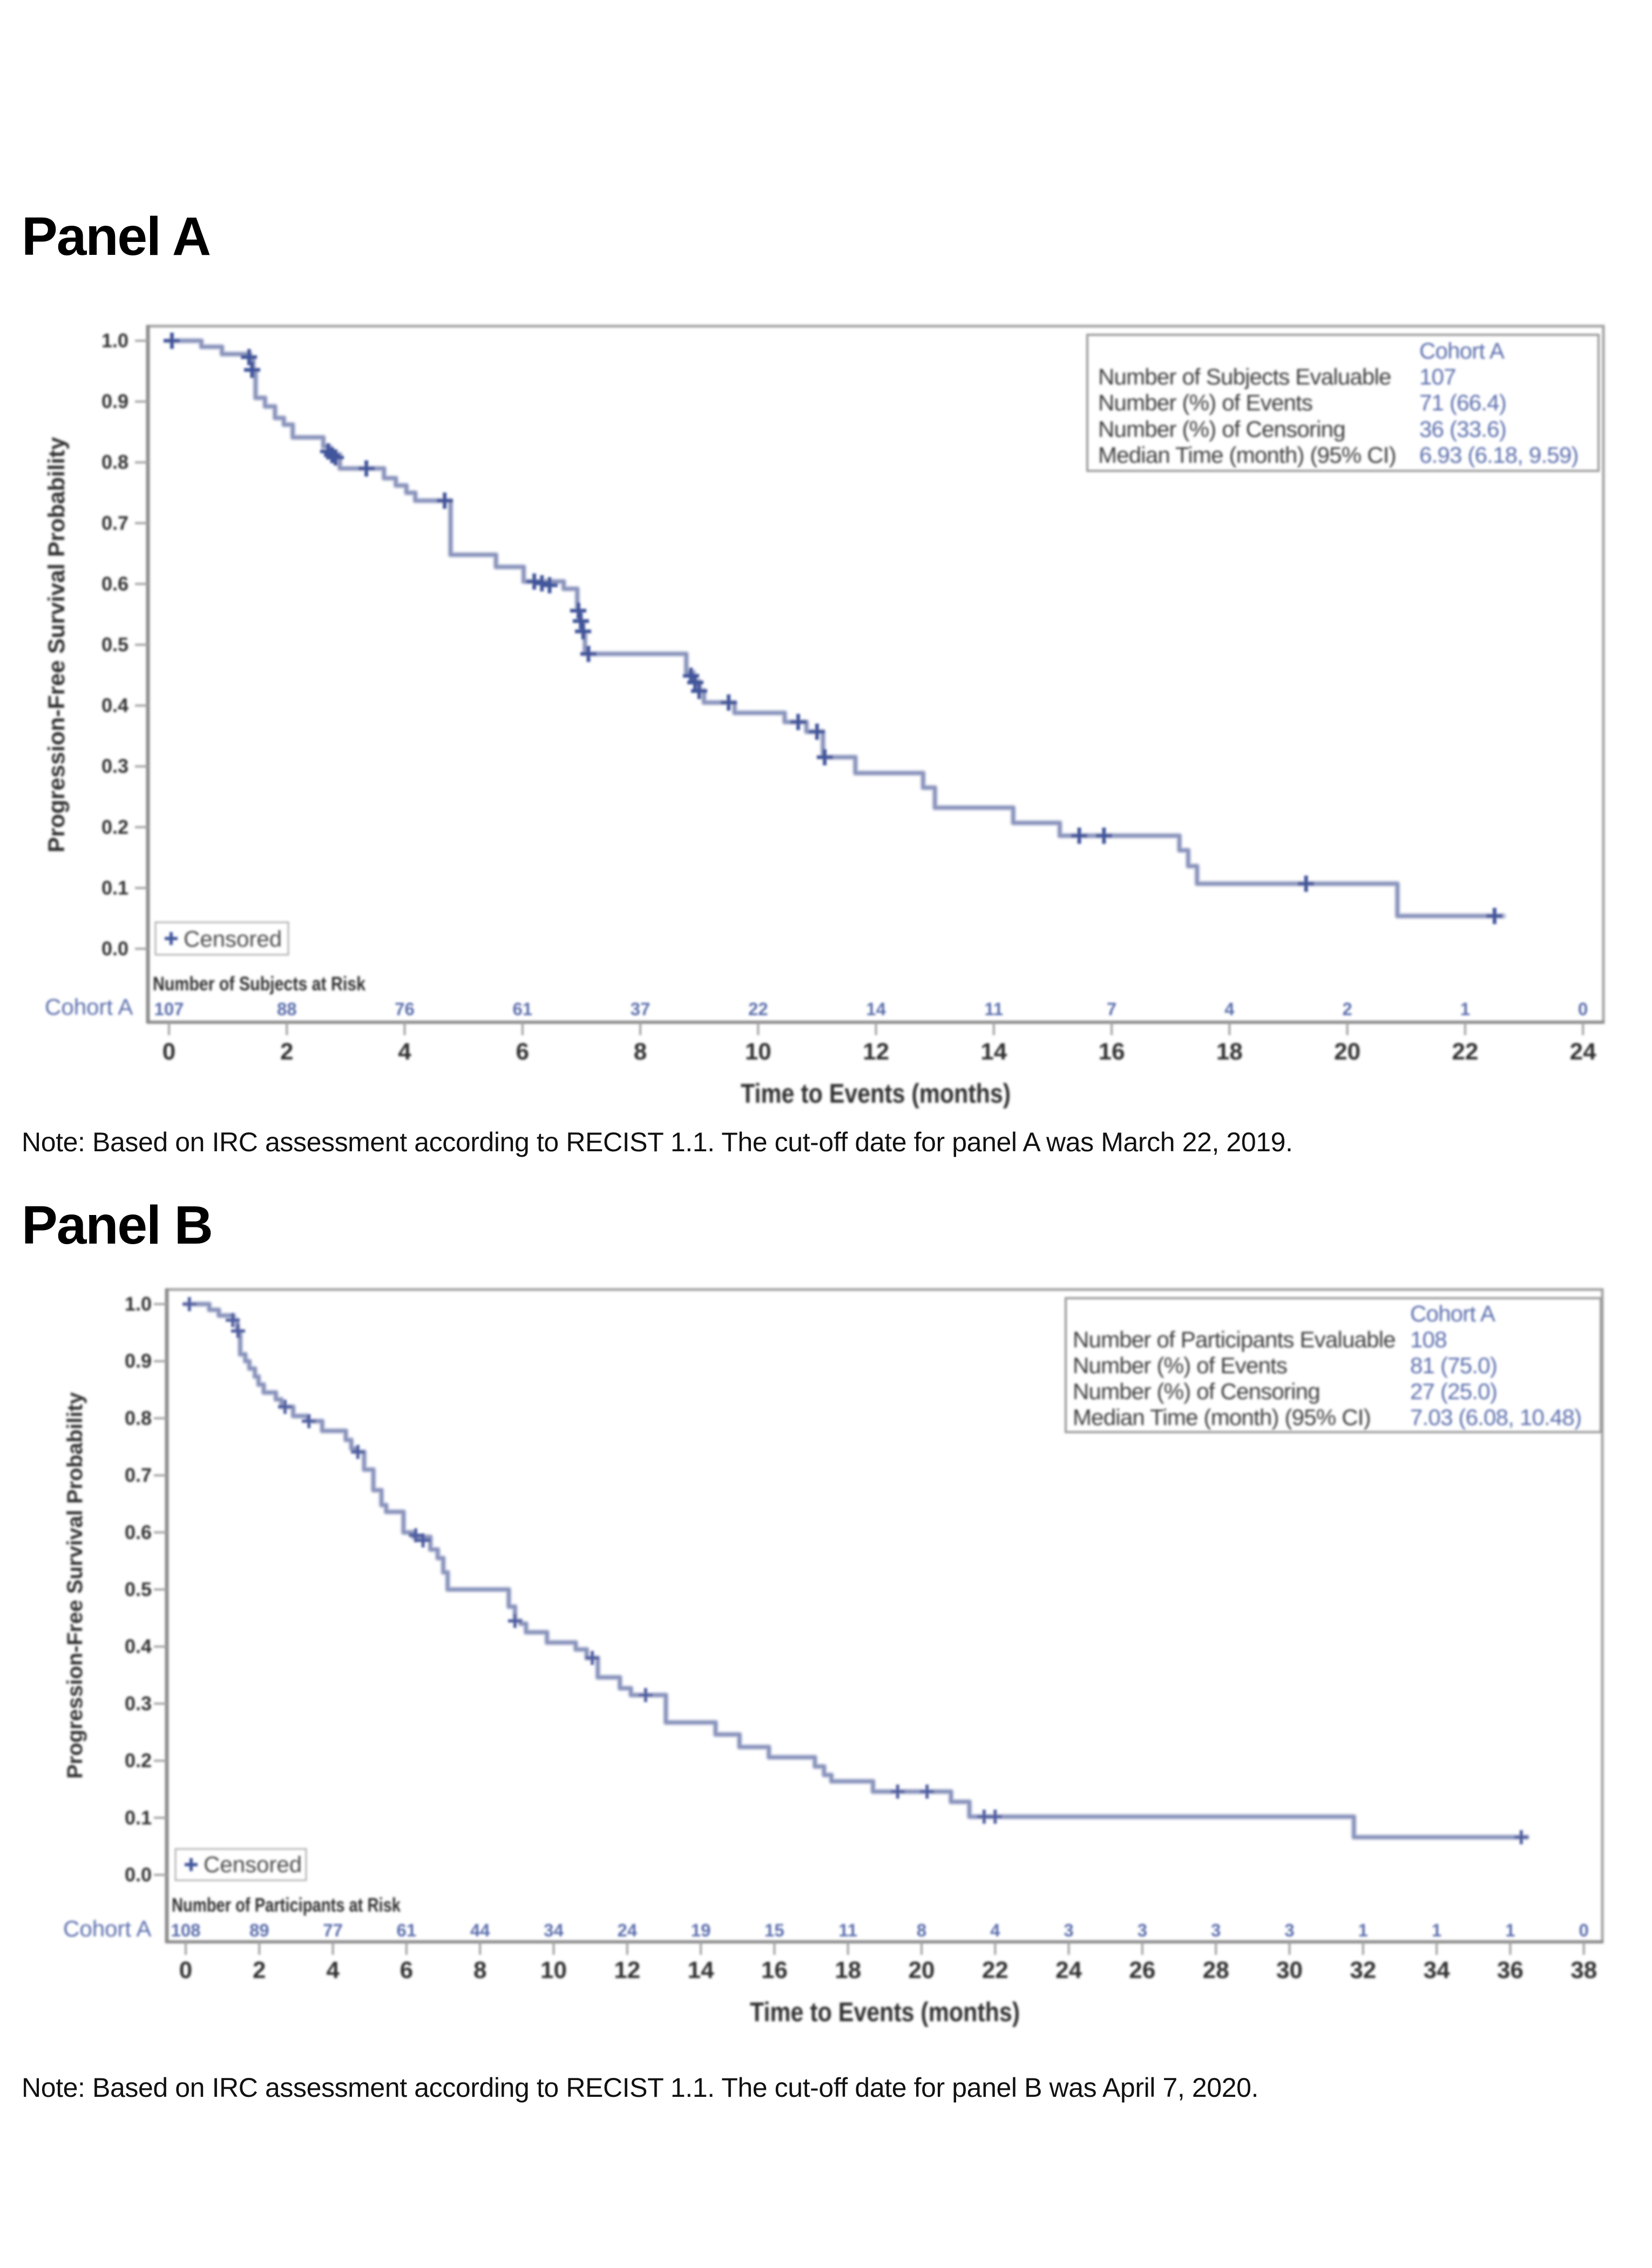 The image size is (1652, 2268). What do you see at coordinates (1111, 1009) in the screenshot?
I see `svg-text: 7` at bounding box center [1111, 1009].